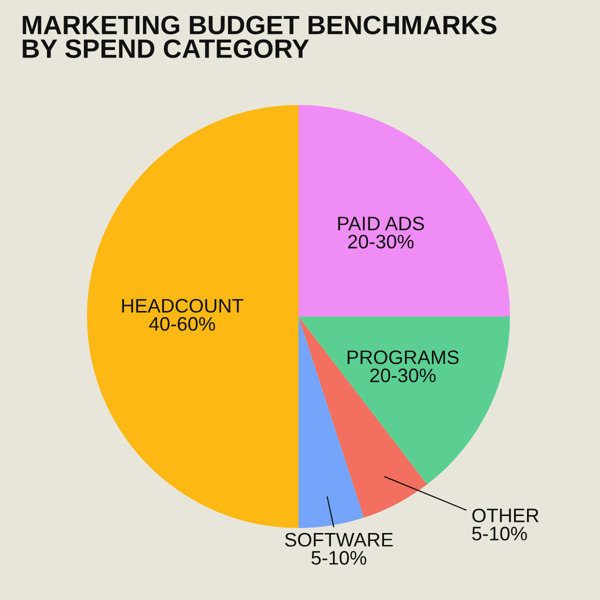 The image size is (600, 600). Describe the element at coordinates (259, 37) in the screenshot. I see `chart-title: MARKETING BUDGET BENCHMARKS BY SPEND CATEGORY` at that location.